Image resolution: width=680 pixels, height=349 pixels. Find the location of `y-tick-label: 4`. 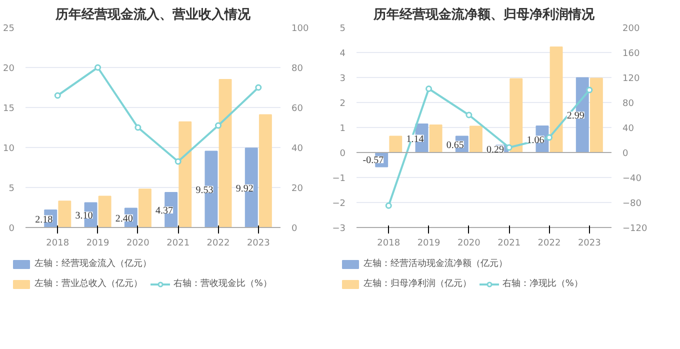

y-tick-label: 4 is located at coordinates (343, 54).